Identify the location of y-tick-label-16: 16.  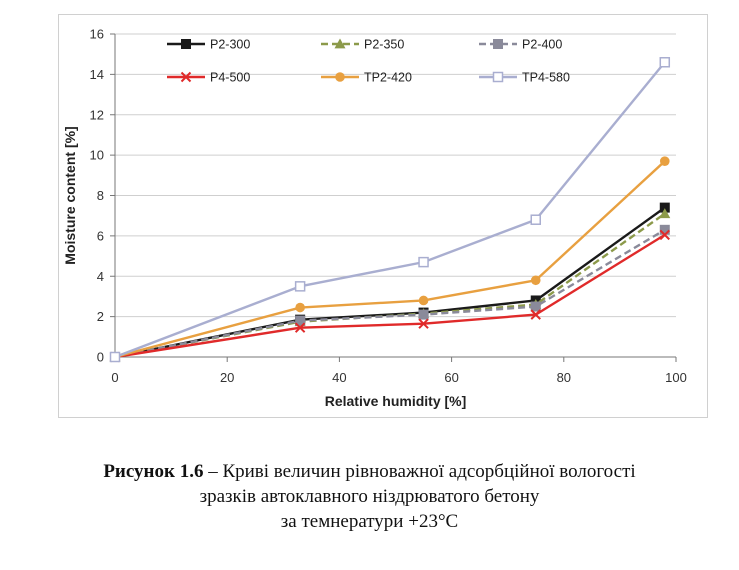
(97, 34).